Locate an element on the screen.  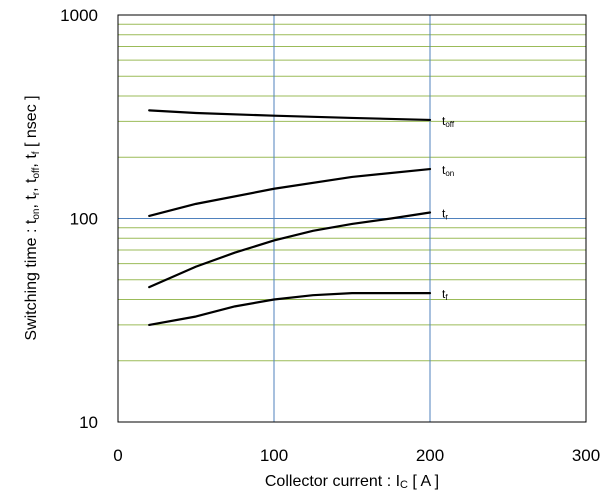
series-line-toff is located at coordinates (290, 115).